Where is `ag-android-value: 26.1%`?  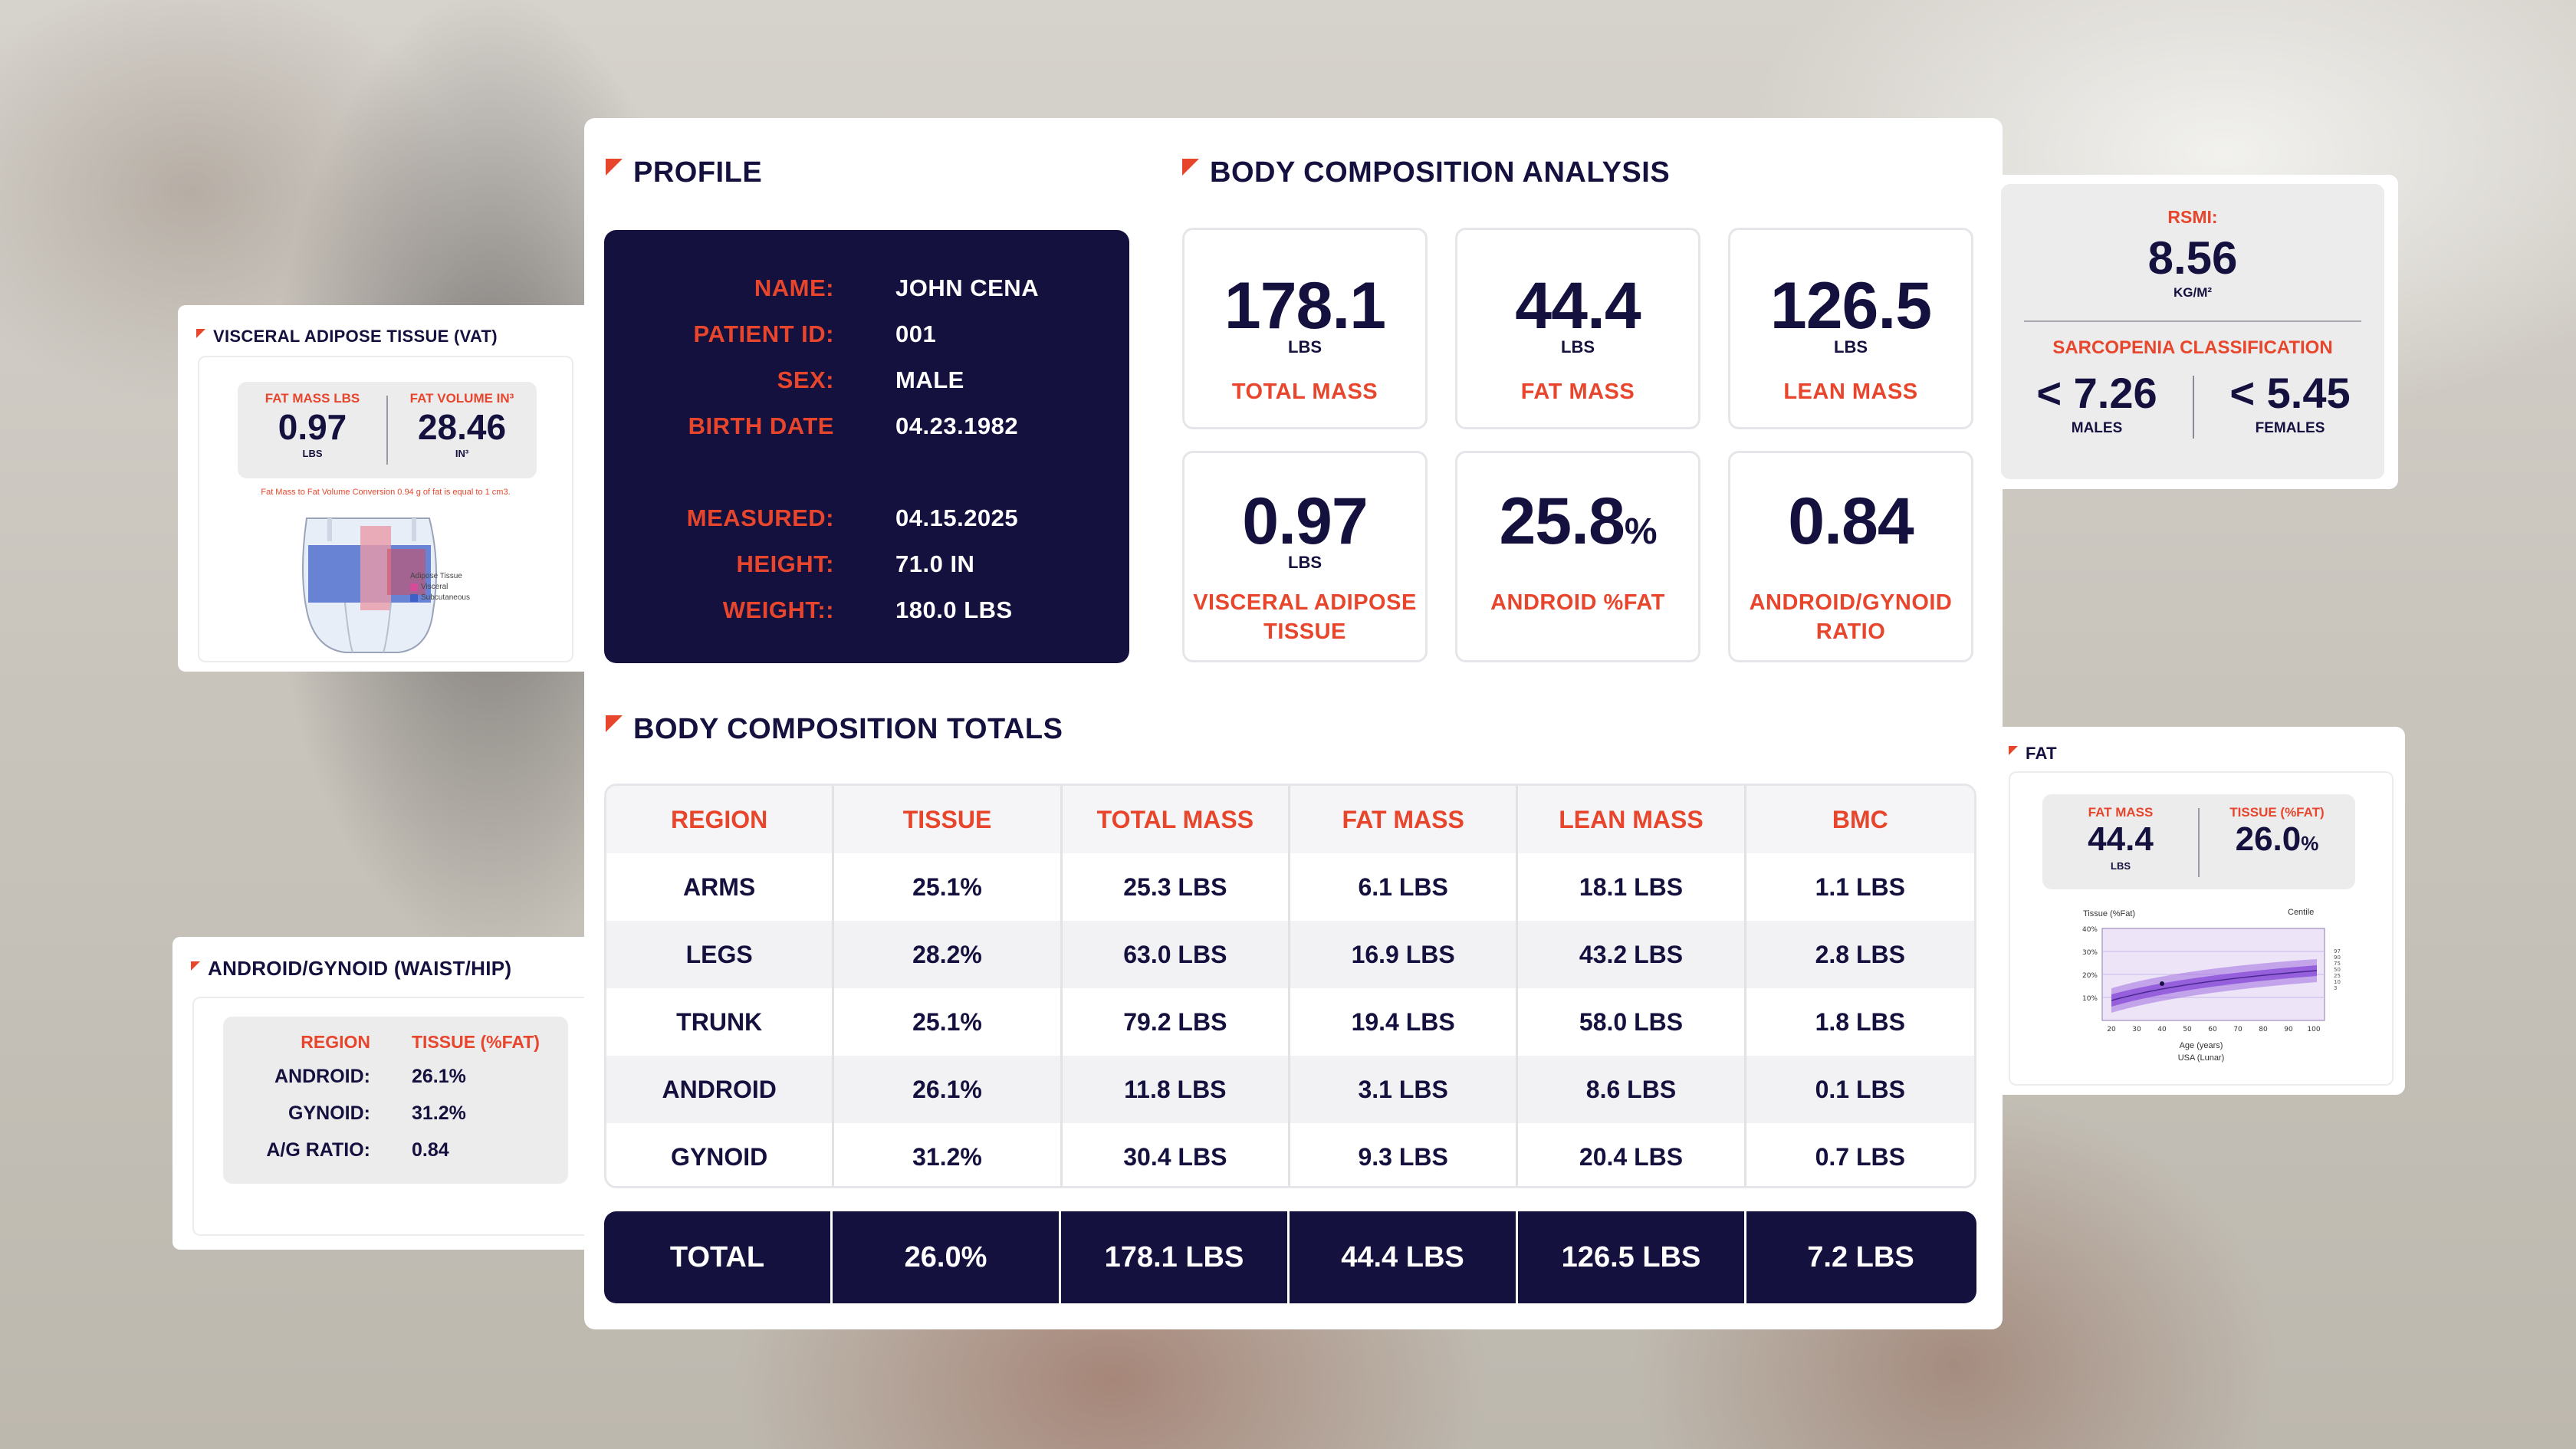 ag-android-value: 26.1% is located at coordinates (439, 1076).